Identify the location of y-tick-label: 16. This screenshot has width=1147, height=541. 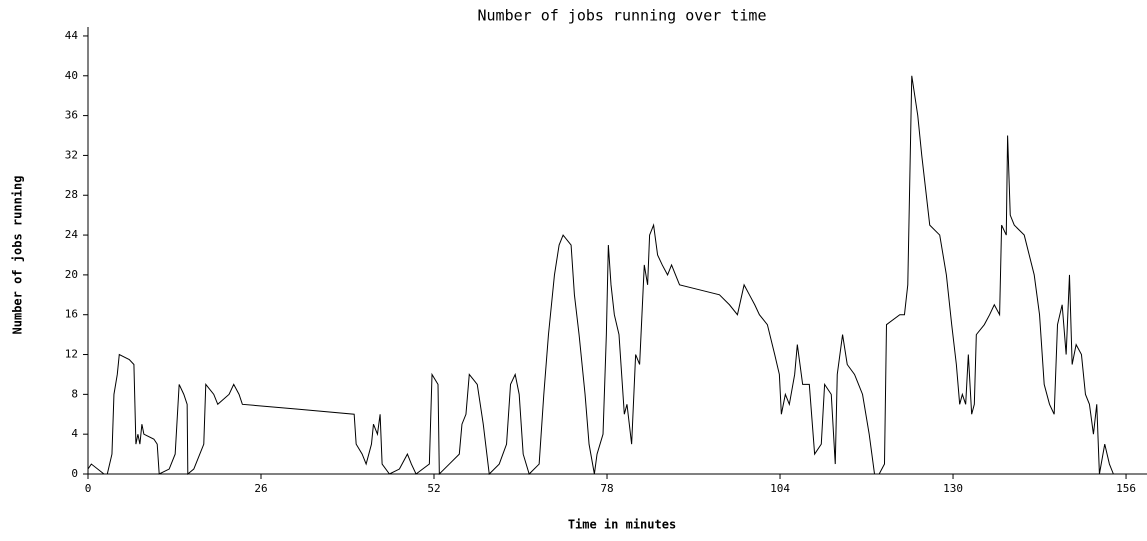
(71, 314).